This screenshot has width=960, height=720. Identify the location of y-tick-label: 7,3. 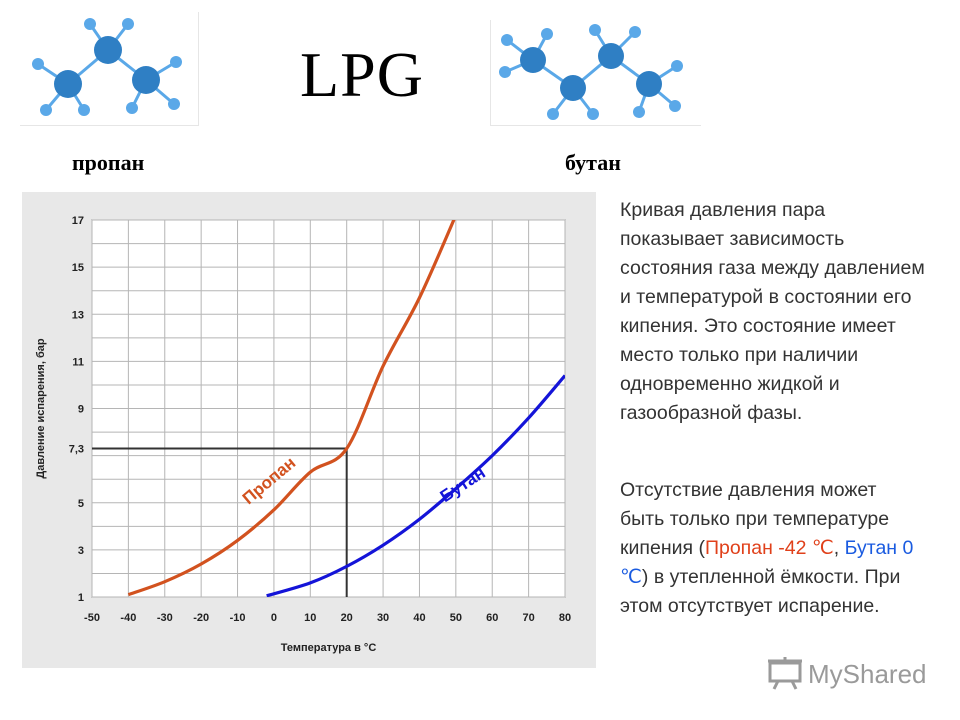
(76, 450).